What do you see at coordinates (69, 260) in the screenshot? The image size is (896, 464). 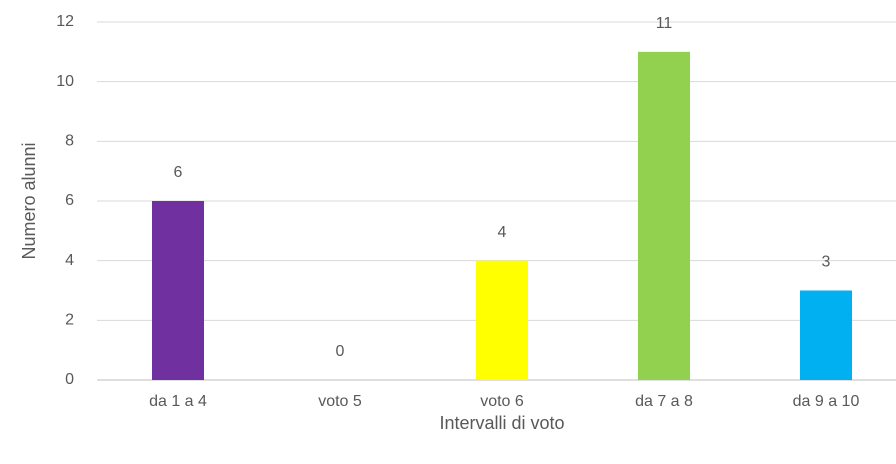 I see `y-tick-label: 4` at bounding box center [69, 260].